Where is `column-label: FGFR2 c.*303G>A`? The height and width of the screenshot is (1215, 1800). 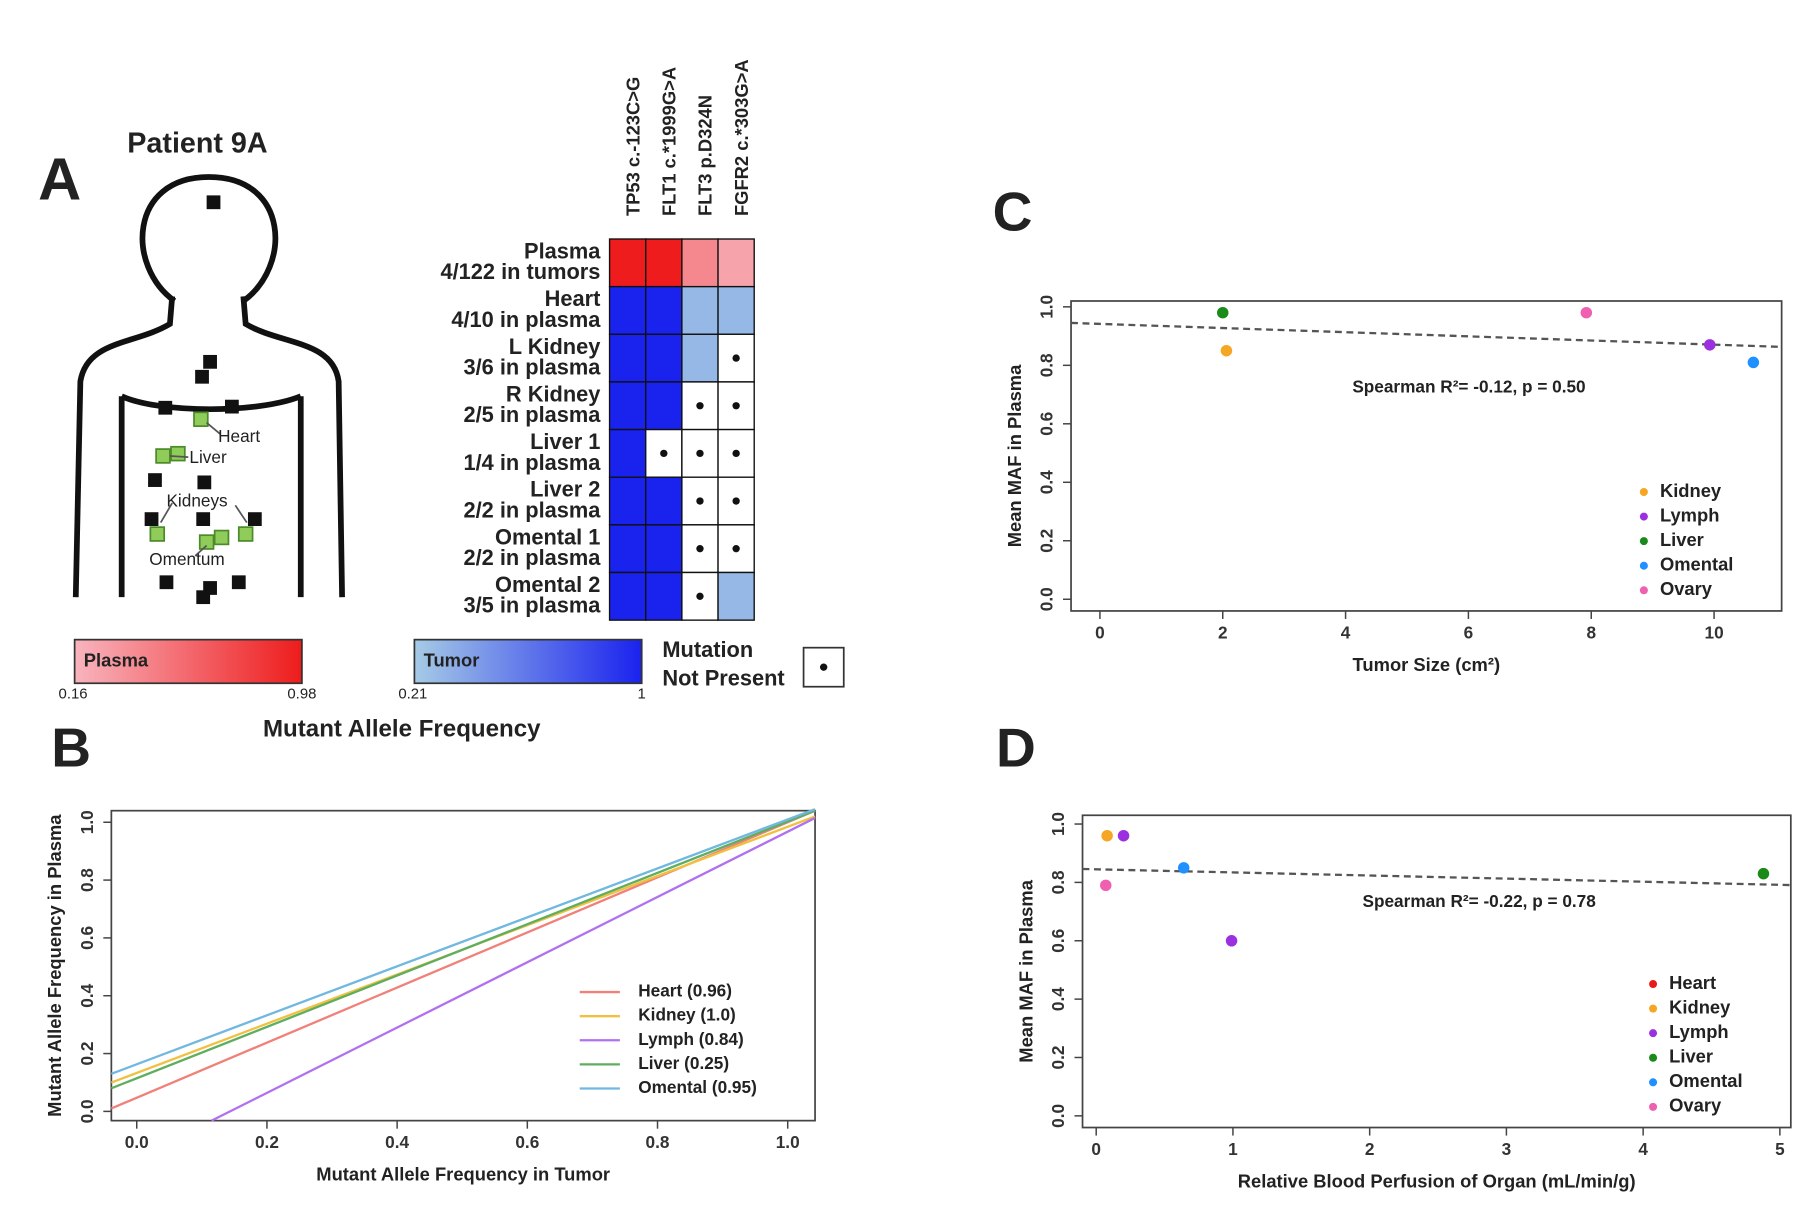 column-label: FGFR2 c.*303G>A is located at coordinates (741, 137).